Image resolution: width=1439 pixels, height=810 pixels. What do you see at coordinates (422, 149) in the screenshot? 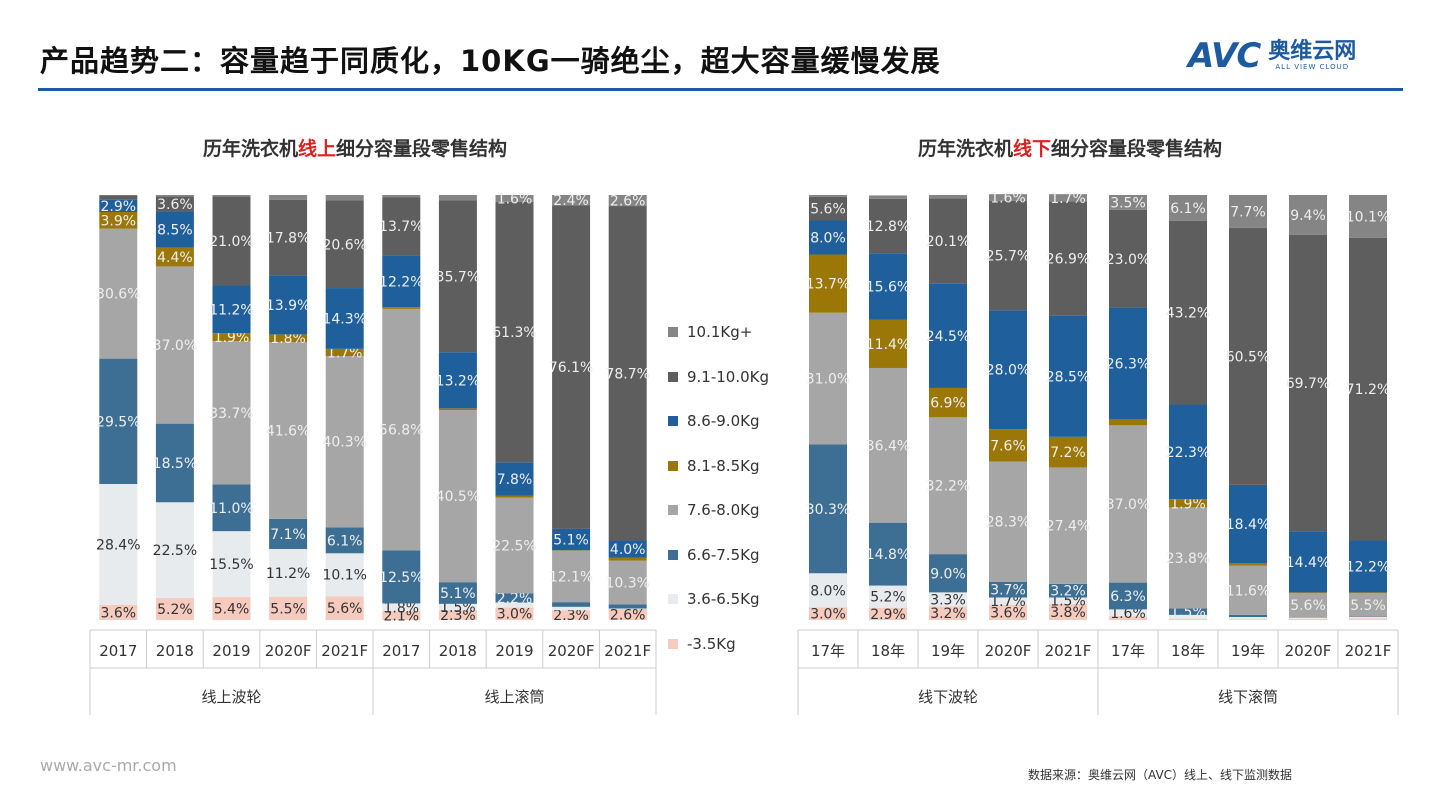
I see `title-post: 细分容量段零售结构` at bounding box center [422, 149].